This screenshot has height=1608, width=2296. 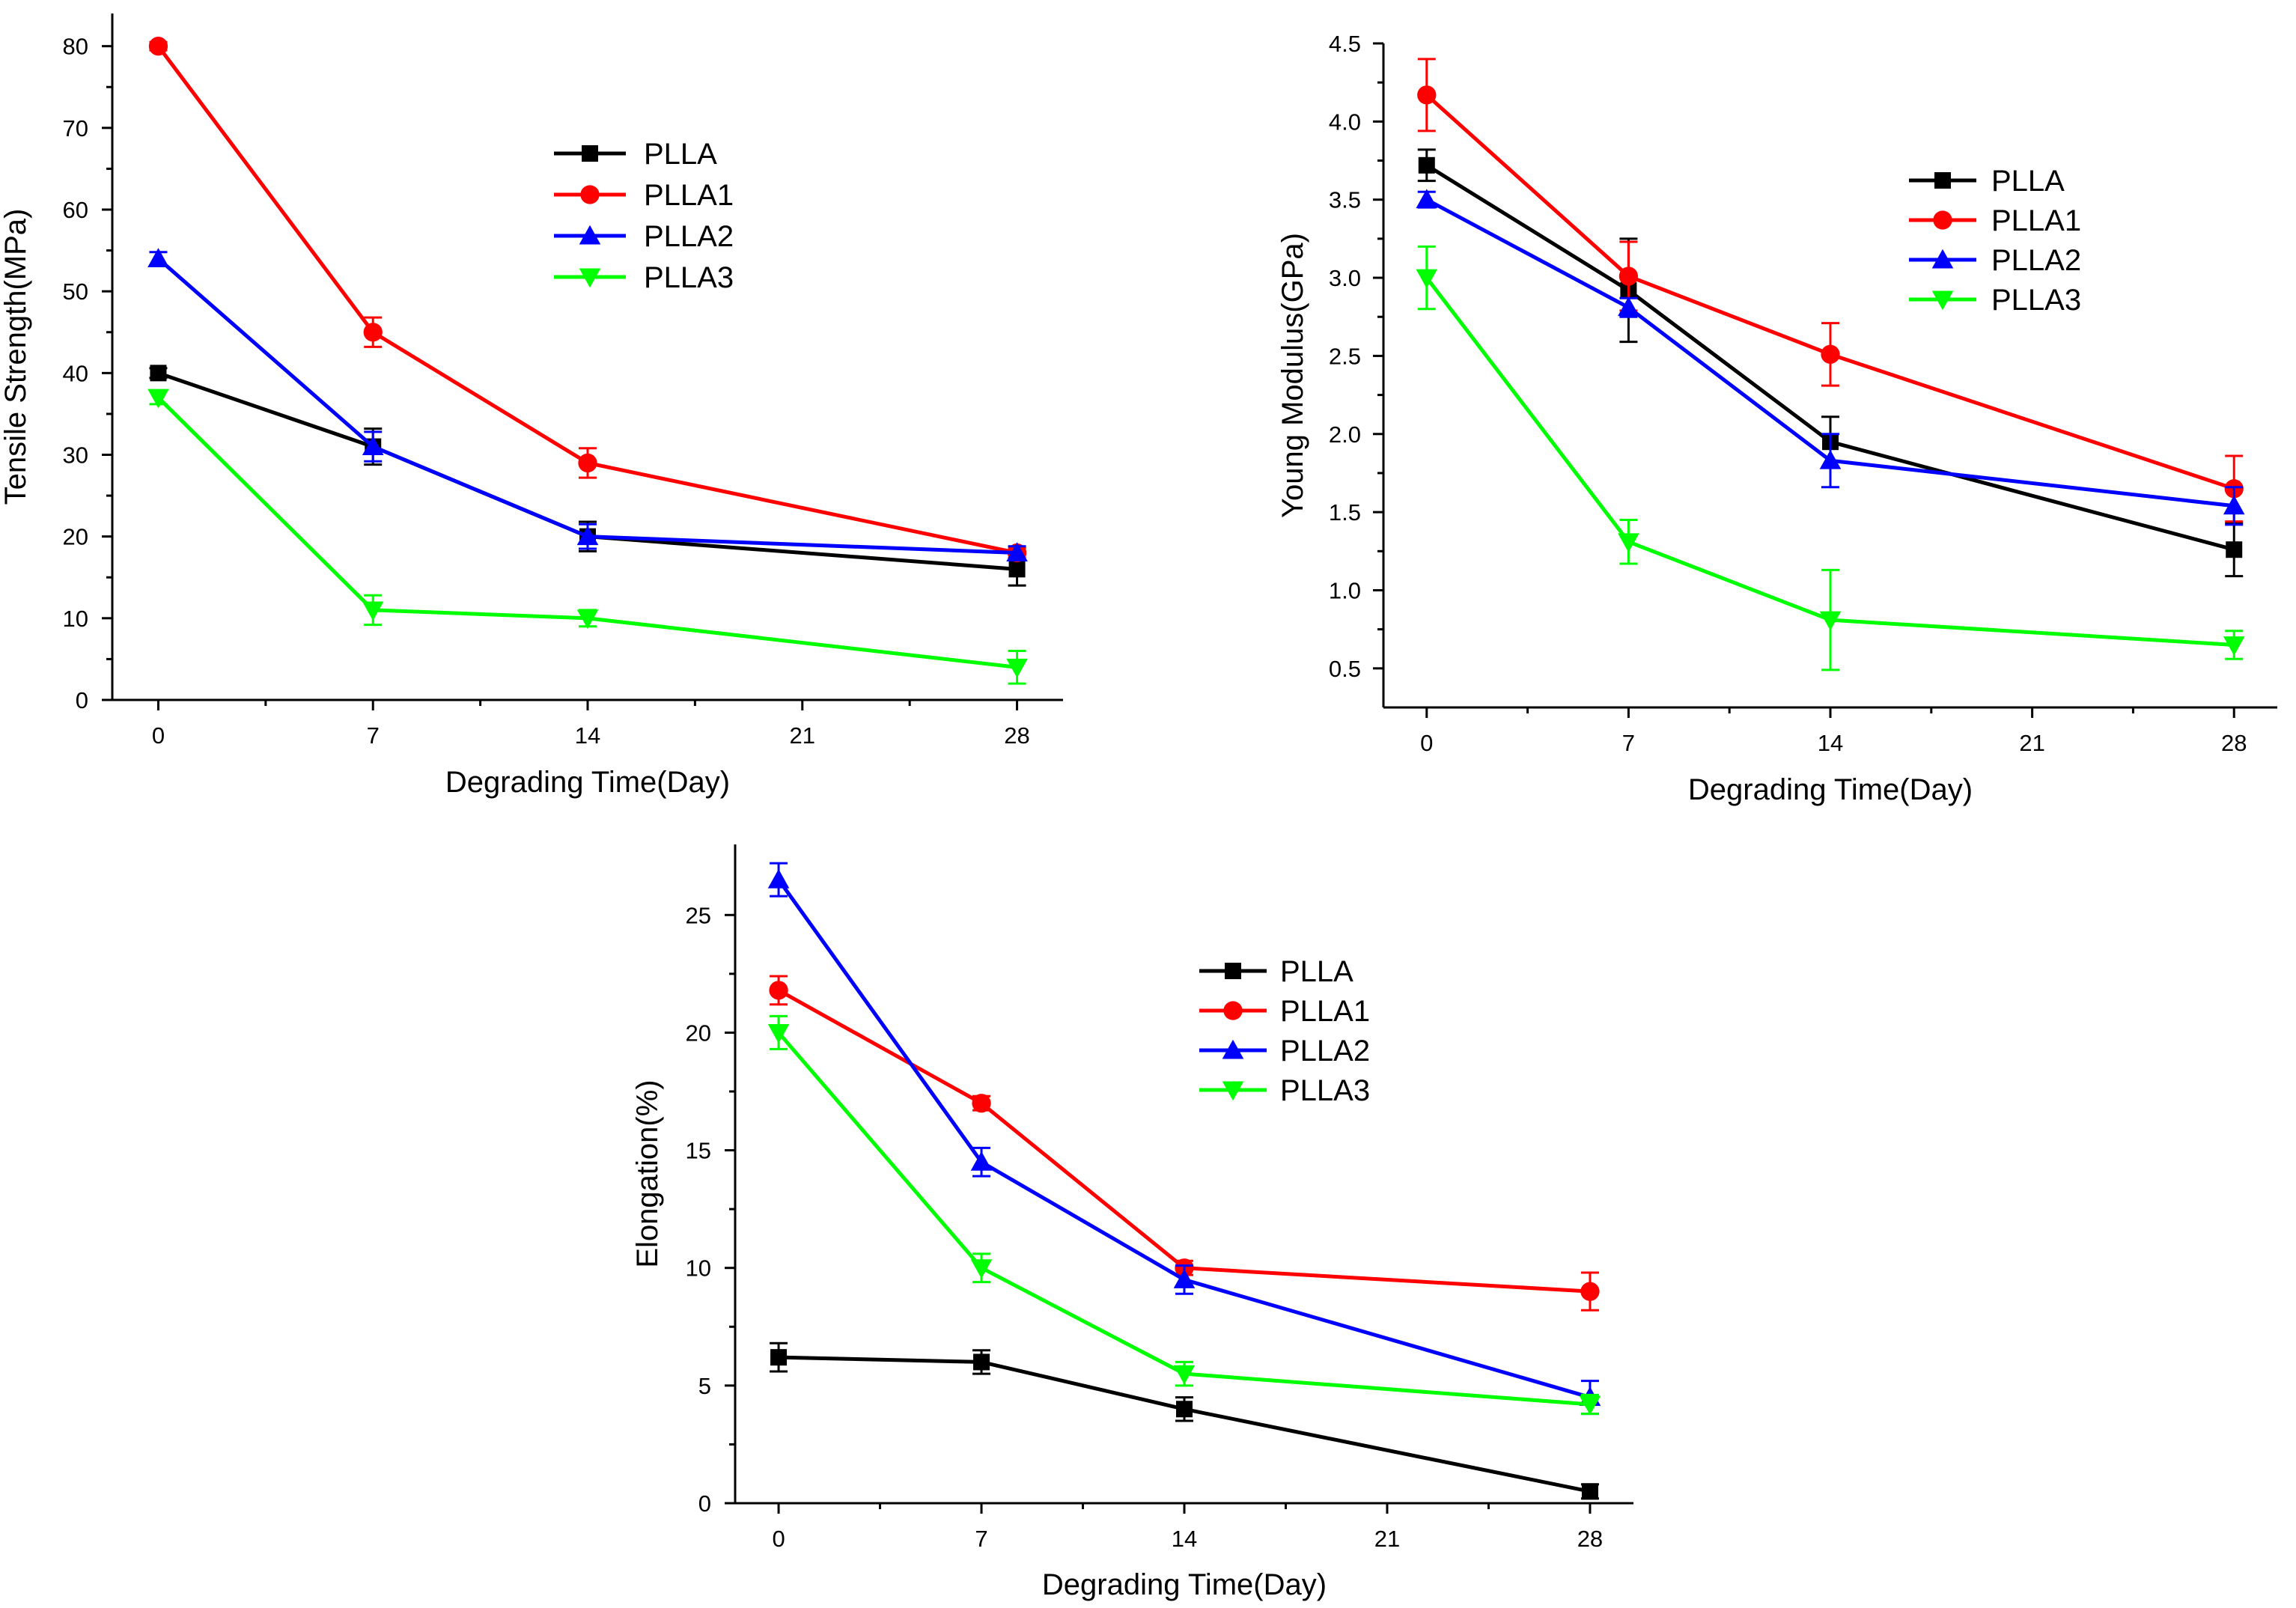 I want to click on y-tick-label: 1.5, so click(x=1345, y=512).